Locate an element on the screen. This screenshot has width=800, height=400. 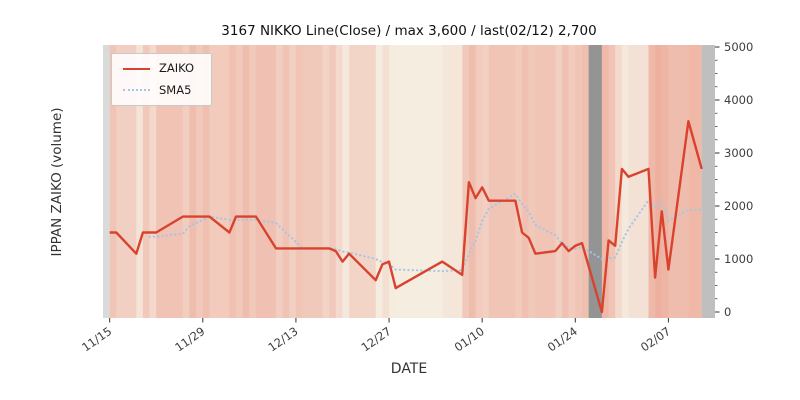
svg-text: 11/29 is located at coordinates (189, 339).